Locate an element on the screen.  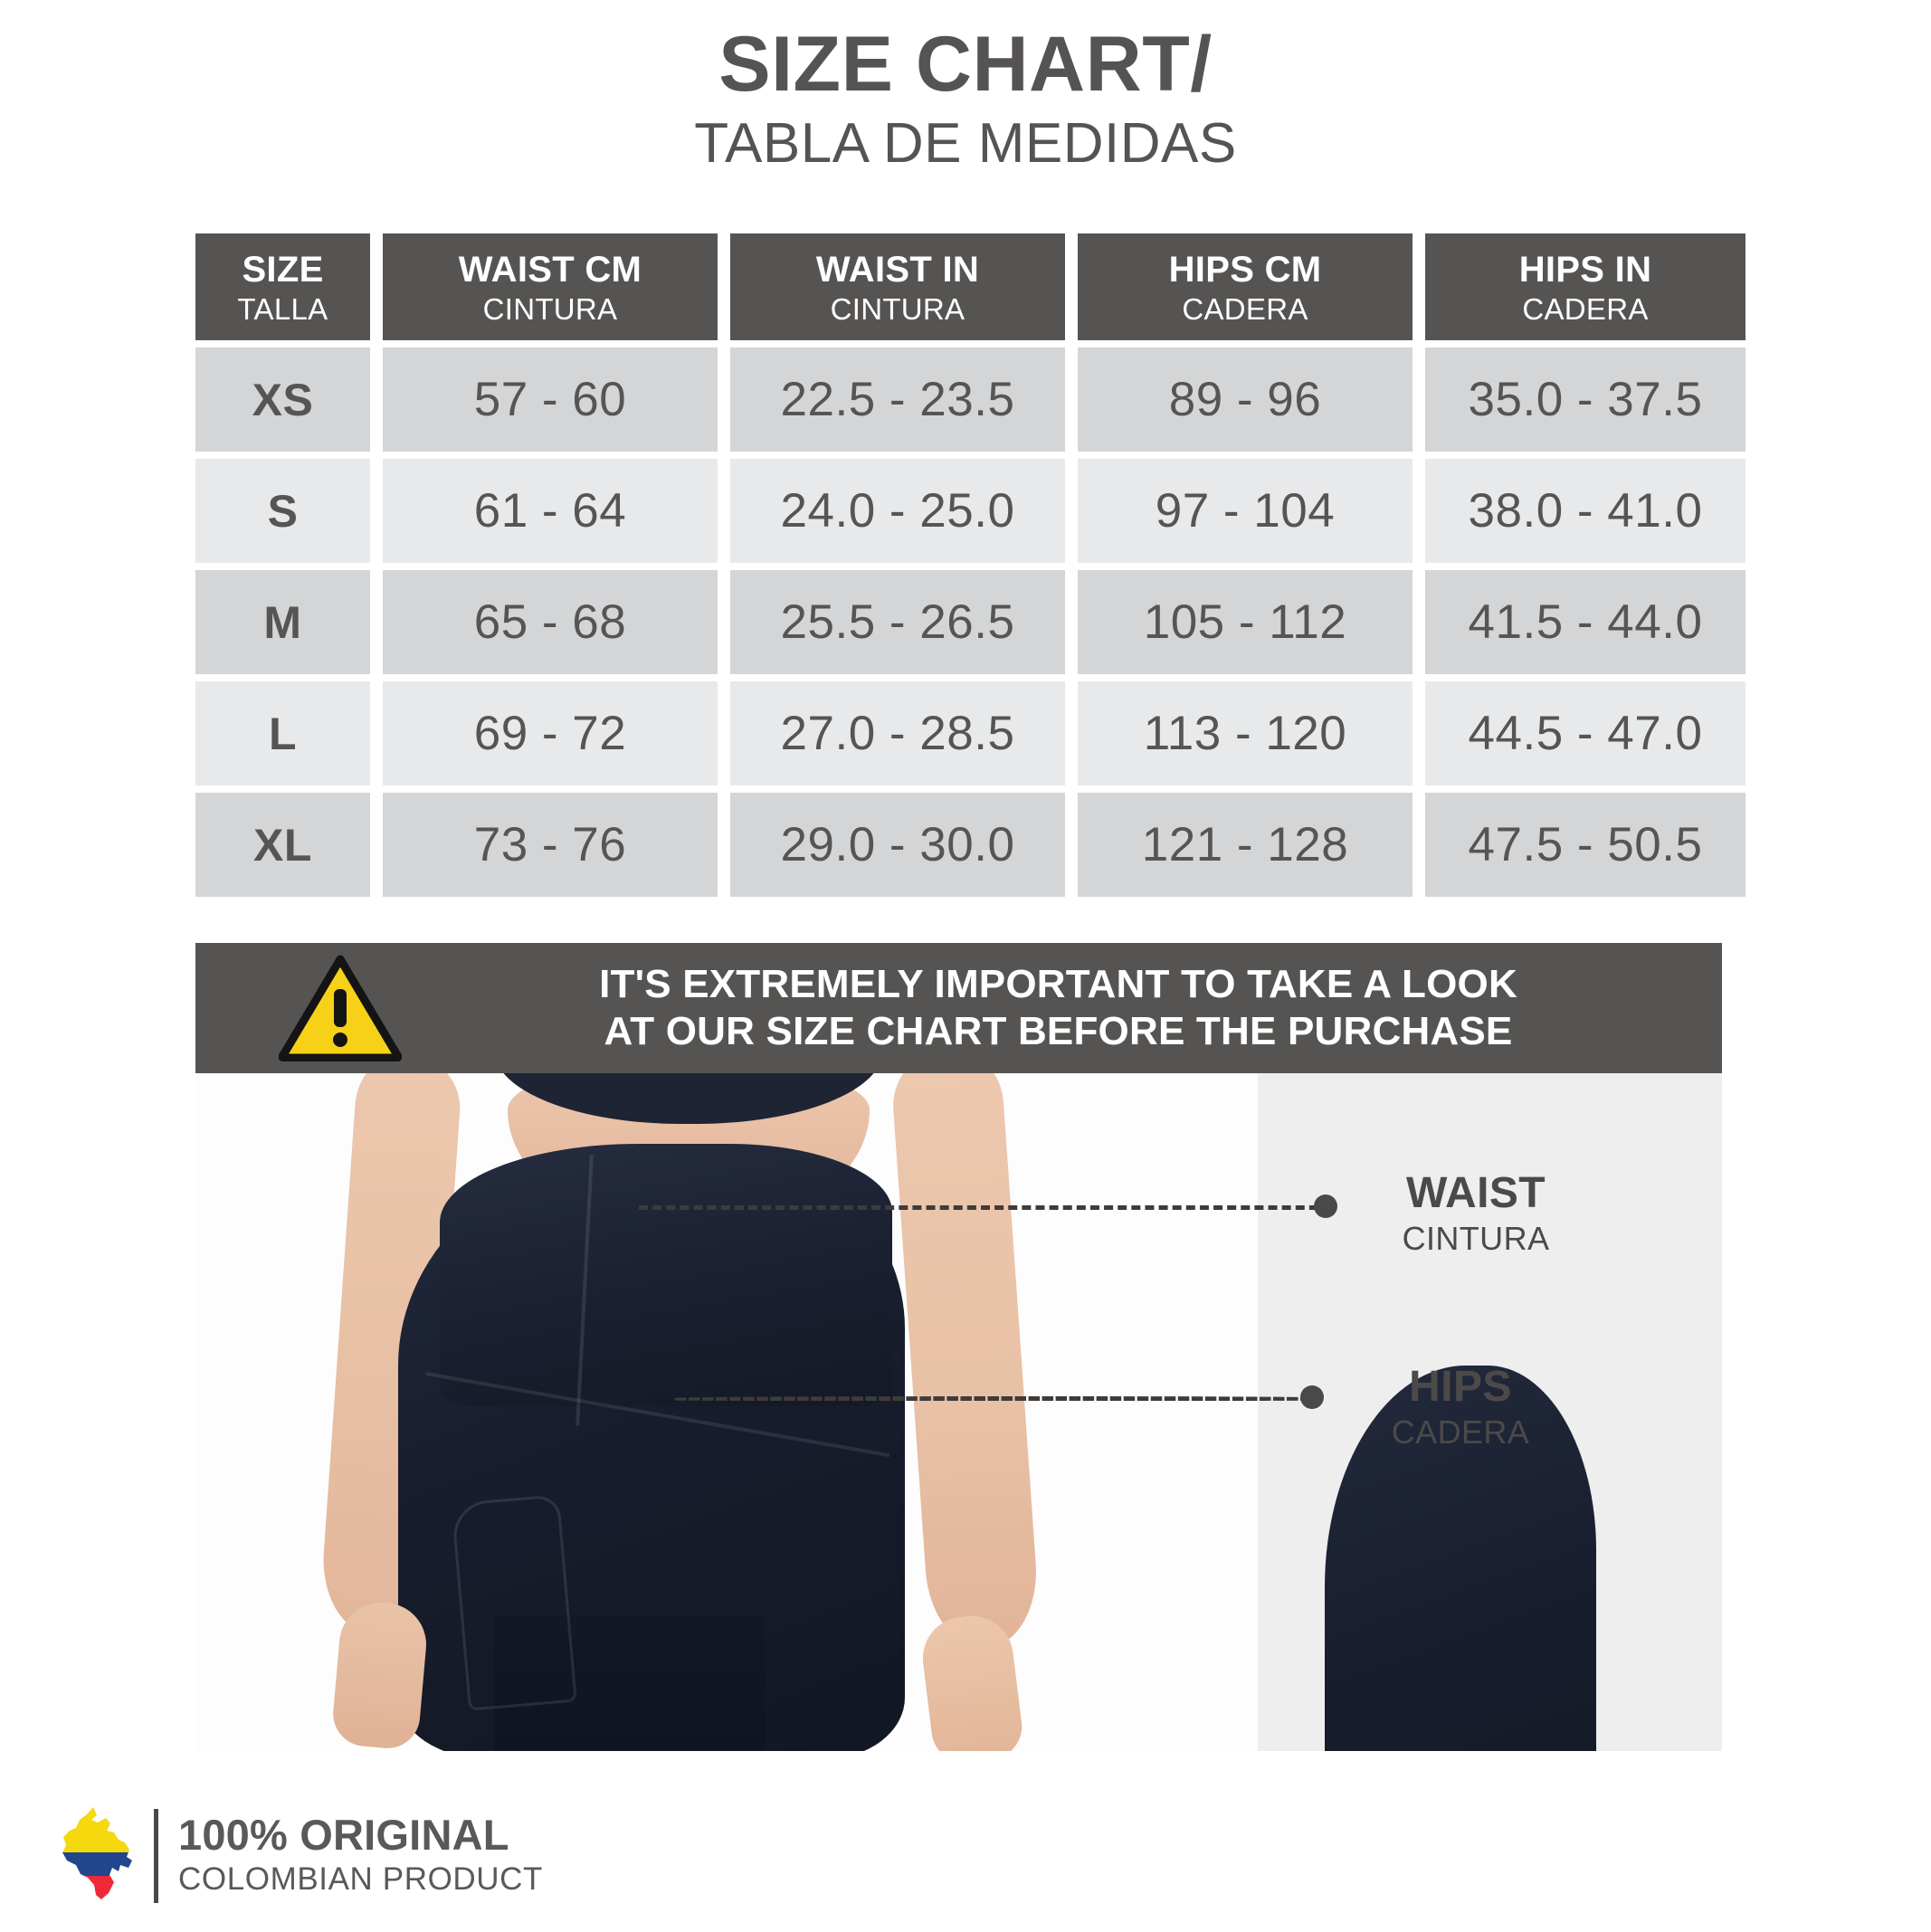
colombia-map-flag-icon is located at coordinates (97, 1853).